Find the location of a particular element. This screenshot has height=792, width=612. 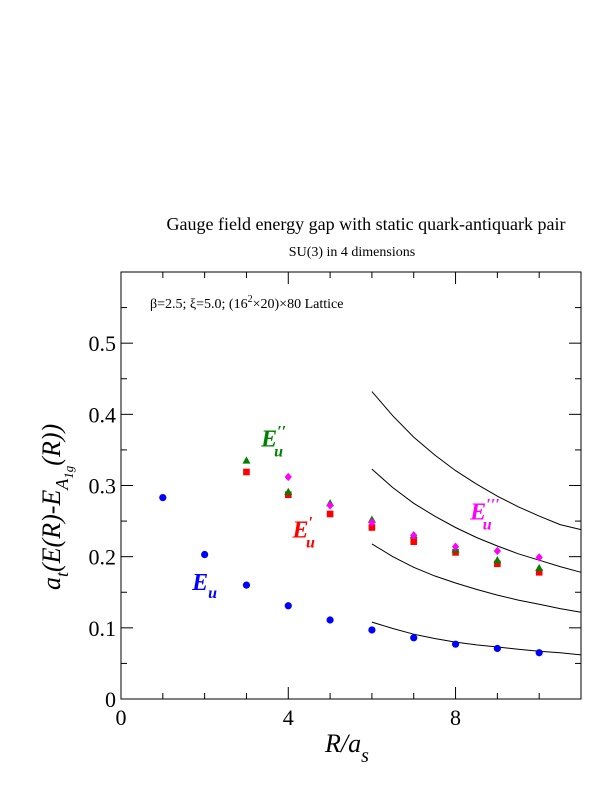

series-label-sup: ′′ is located at coordinates (281, 431).